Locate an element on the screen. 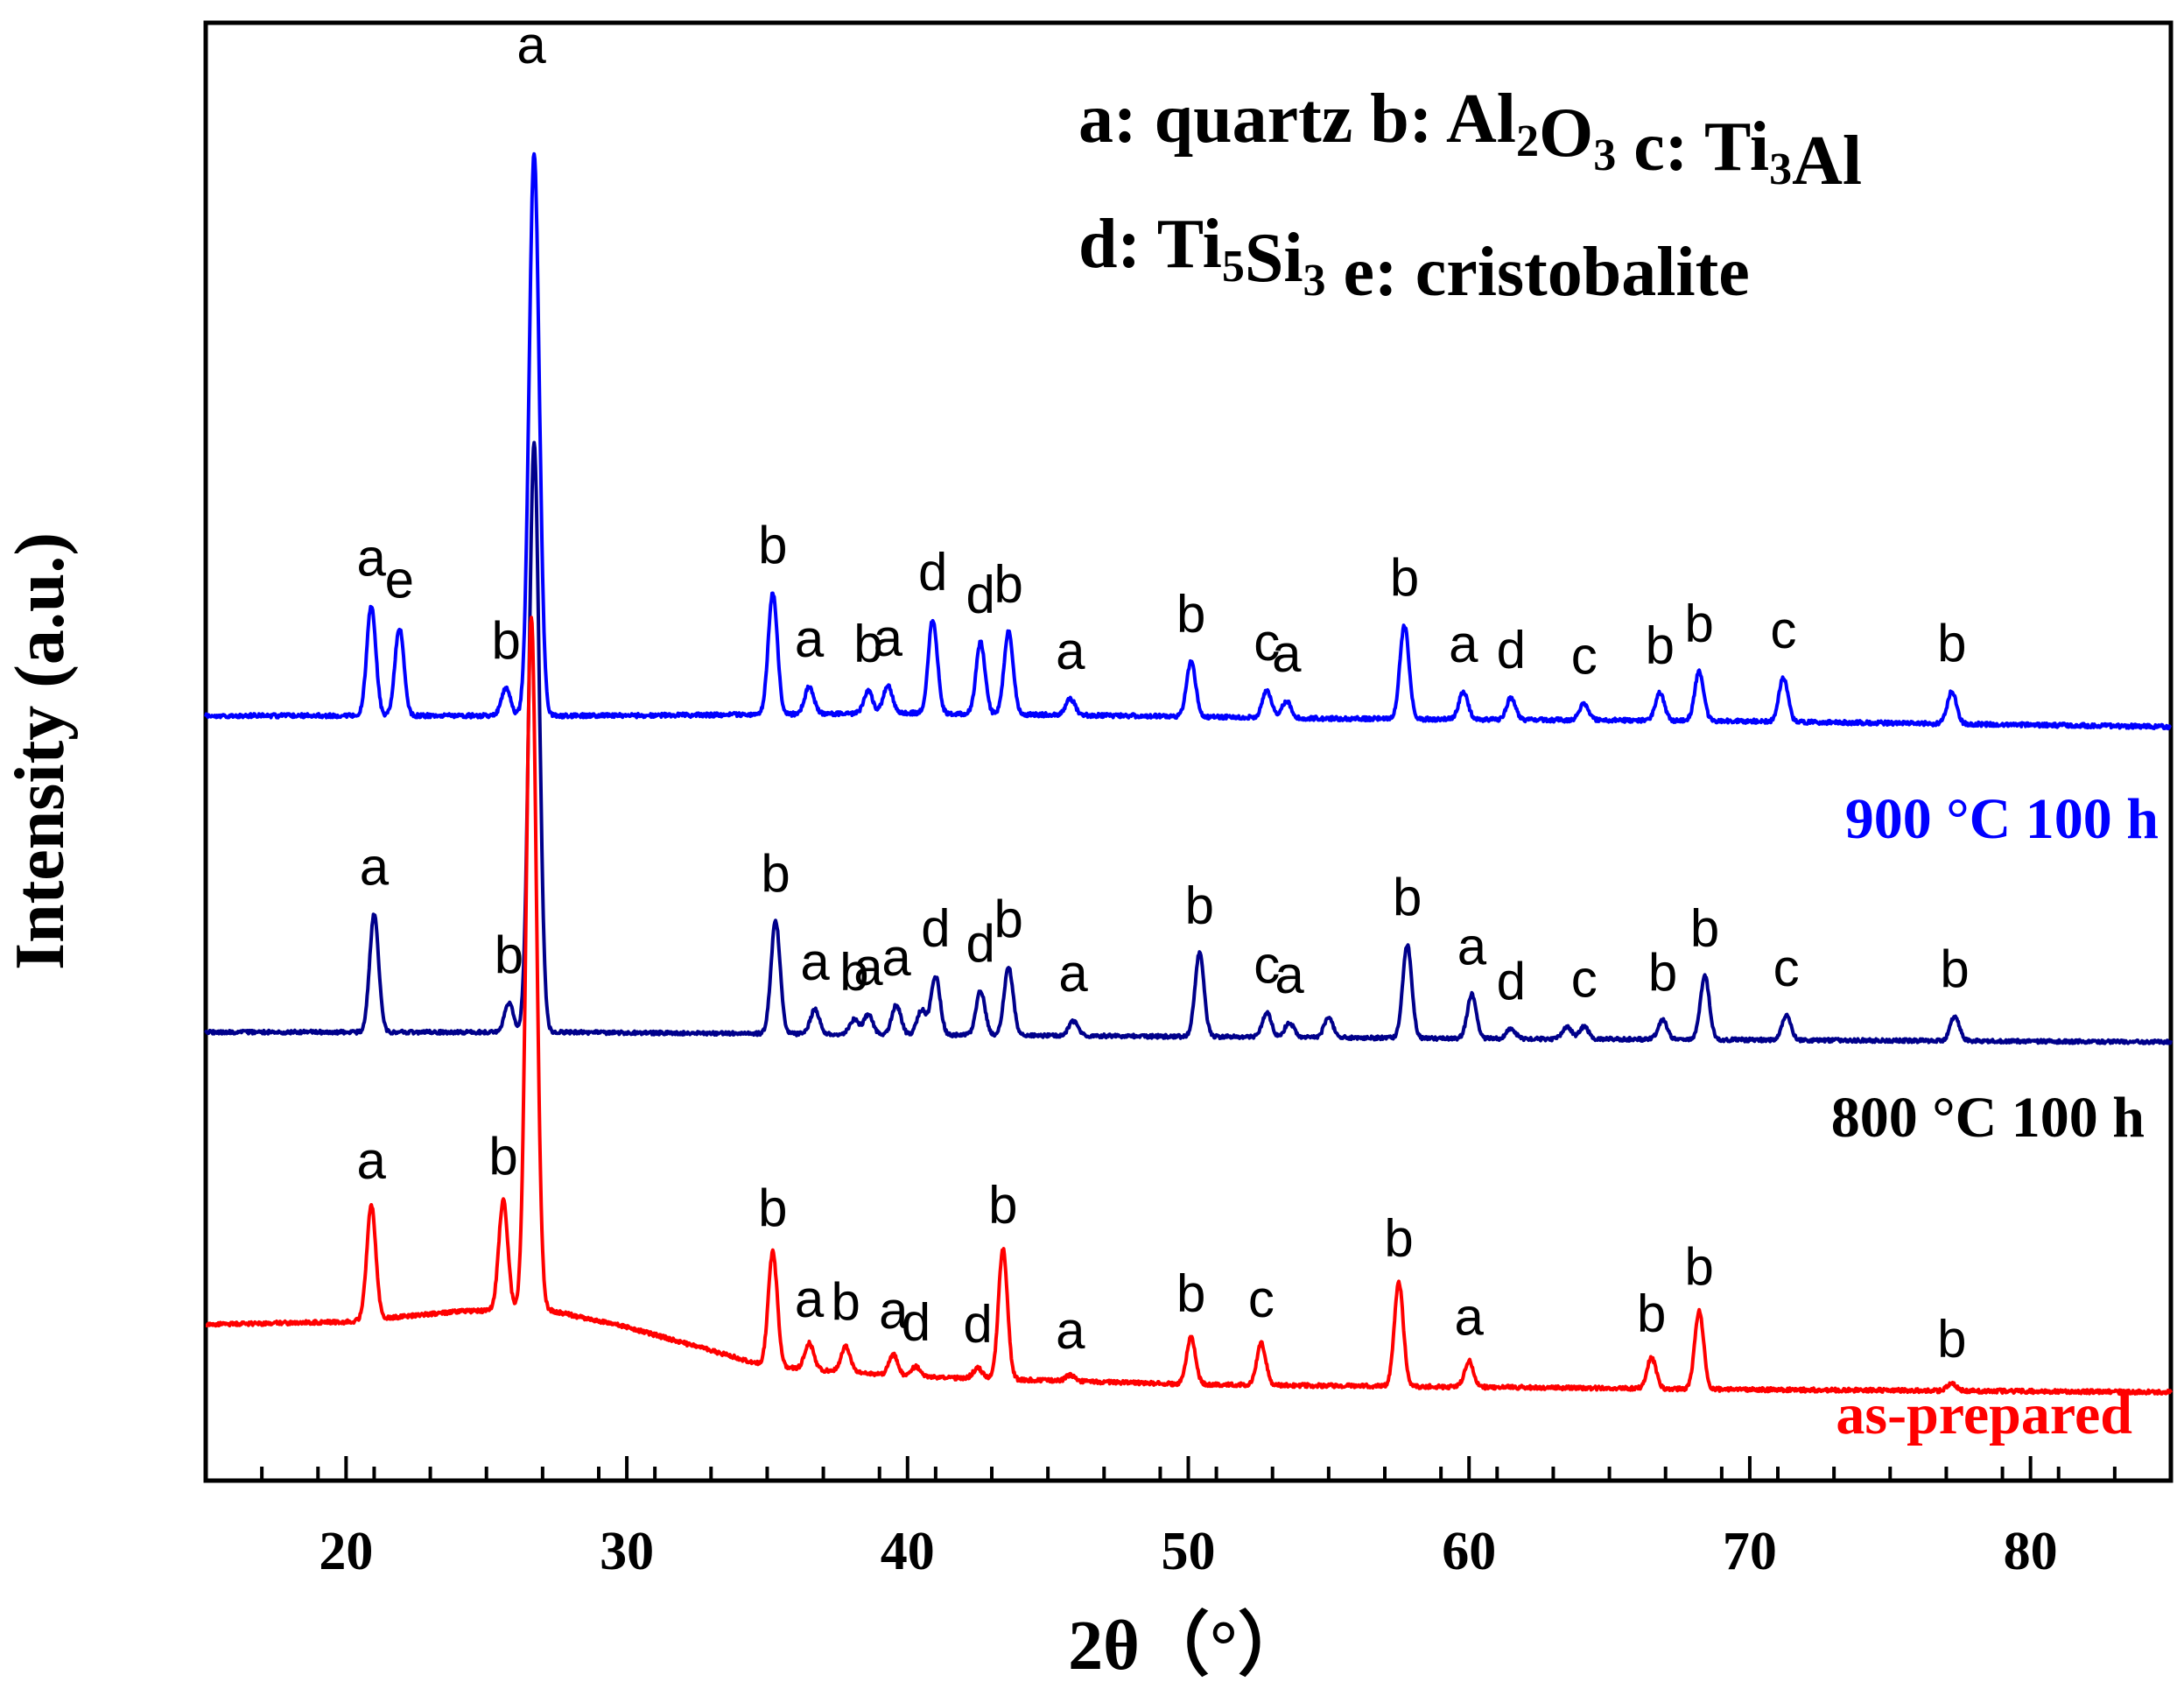  legend-line-2: d: Ti5Si3 e: cristobalite is located at coordinates (1414, 258).